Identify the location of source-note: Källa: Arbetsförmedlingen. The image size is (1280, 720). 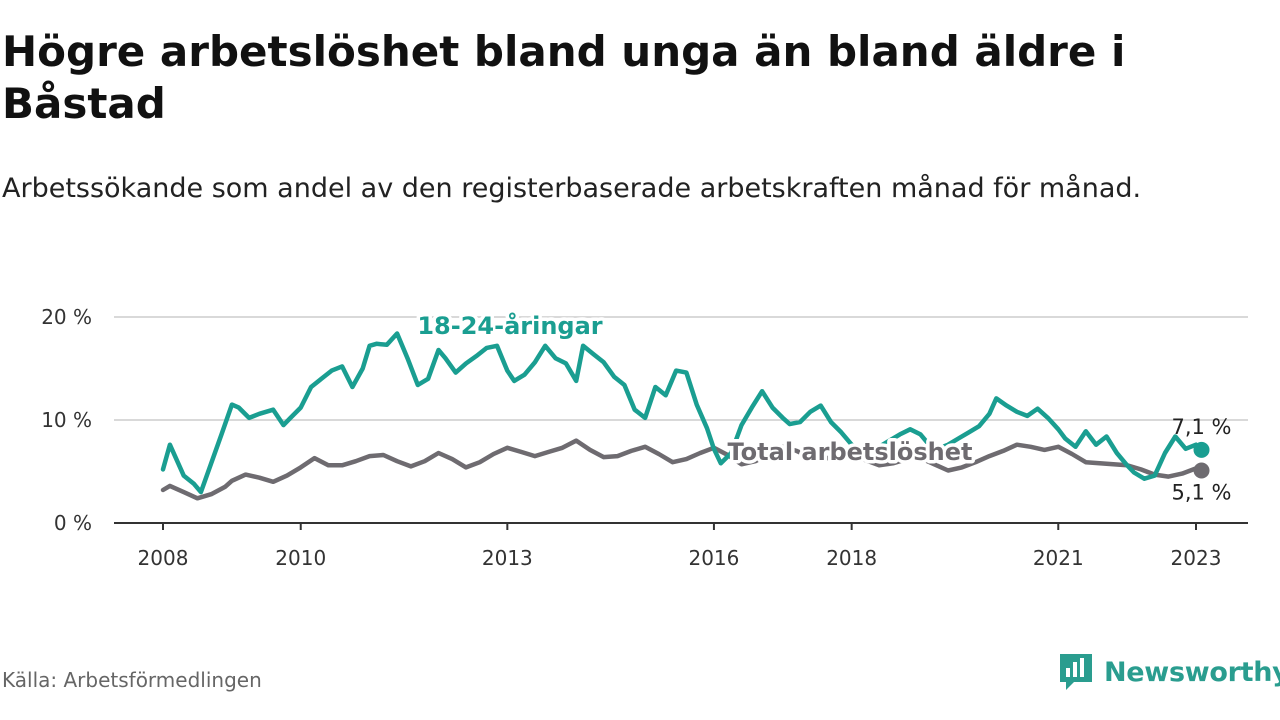
(132, 680).